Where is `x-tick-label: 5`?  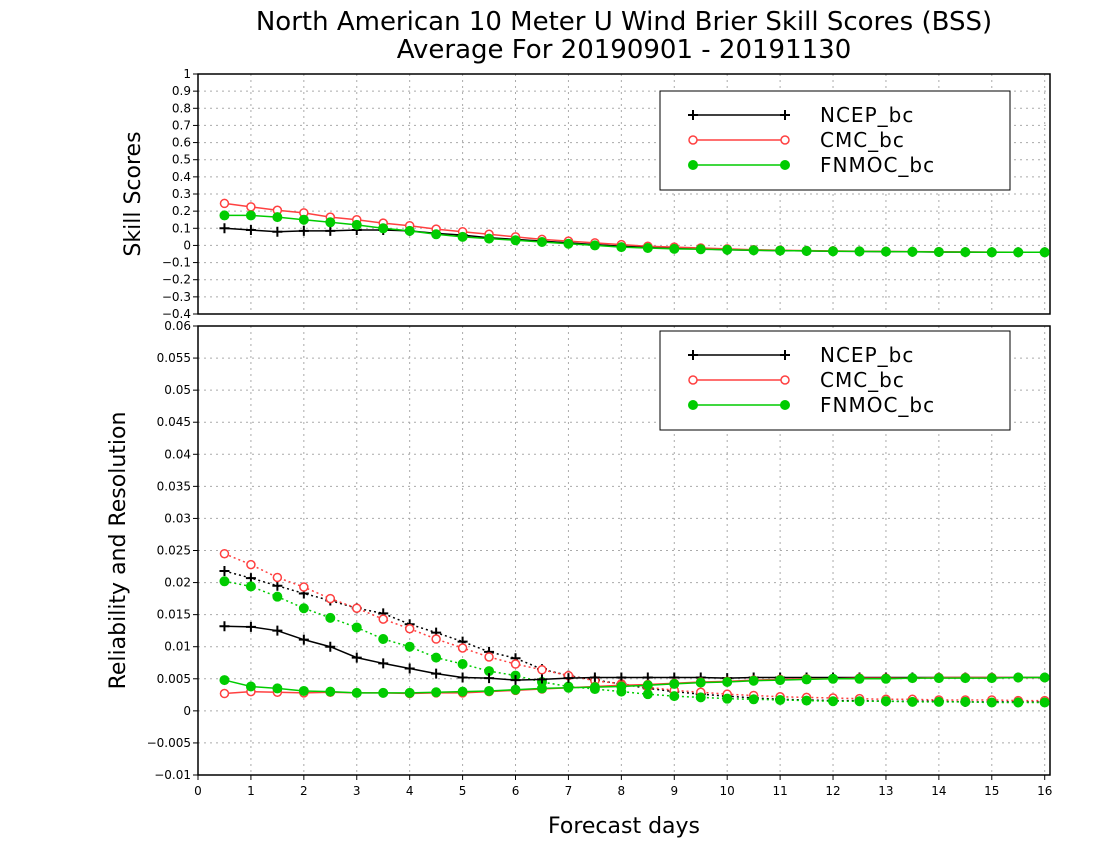 x-tick-label: 5 is located at coordinates (463, 791).